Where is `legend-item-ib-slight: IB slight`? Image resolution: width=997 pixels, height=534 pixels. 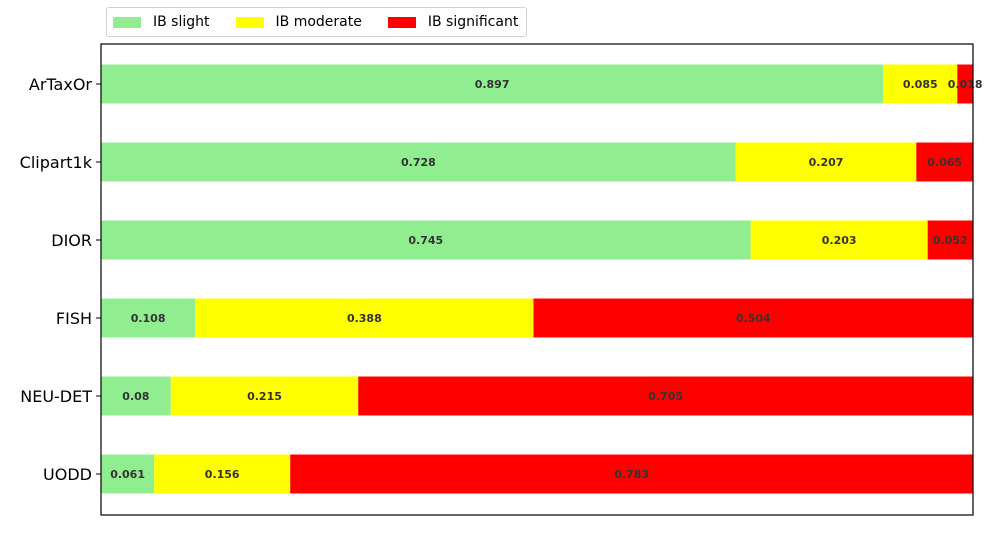
legend-item-ib-slight: IB slight is located at coordinates (161, 22).